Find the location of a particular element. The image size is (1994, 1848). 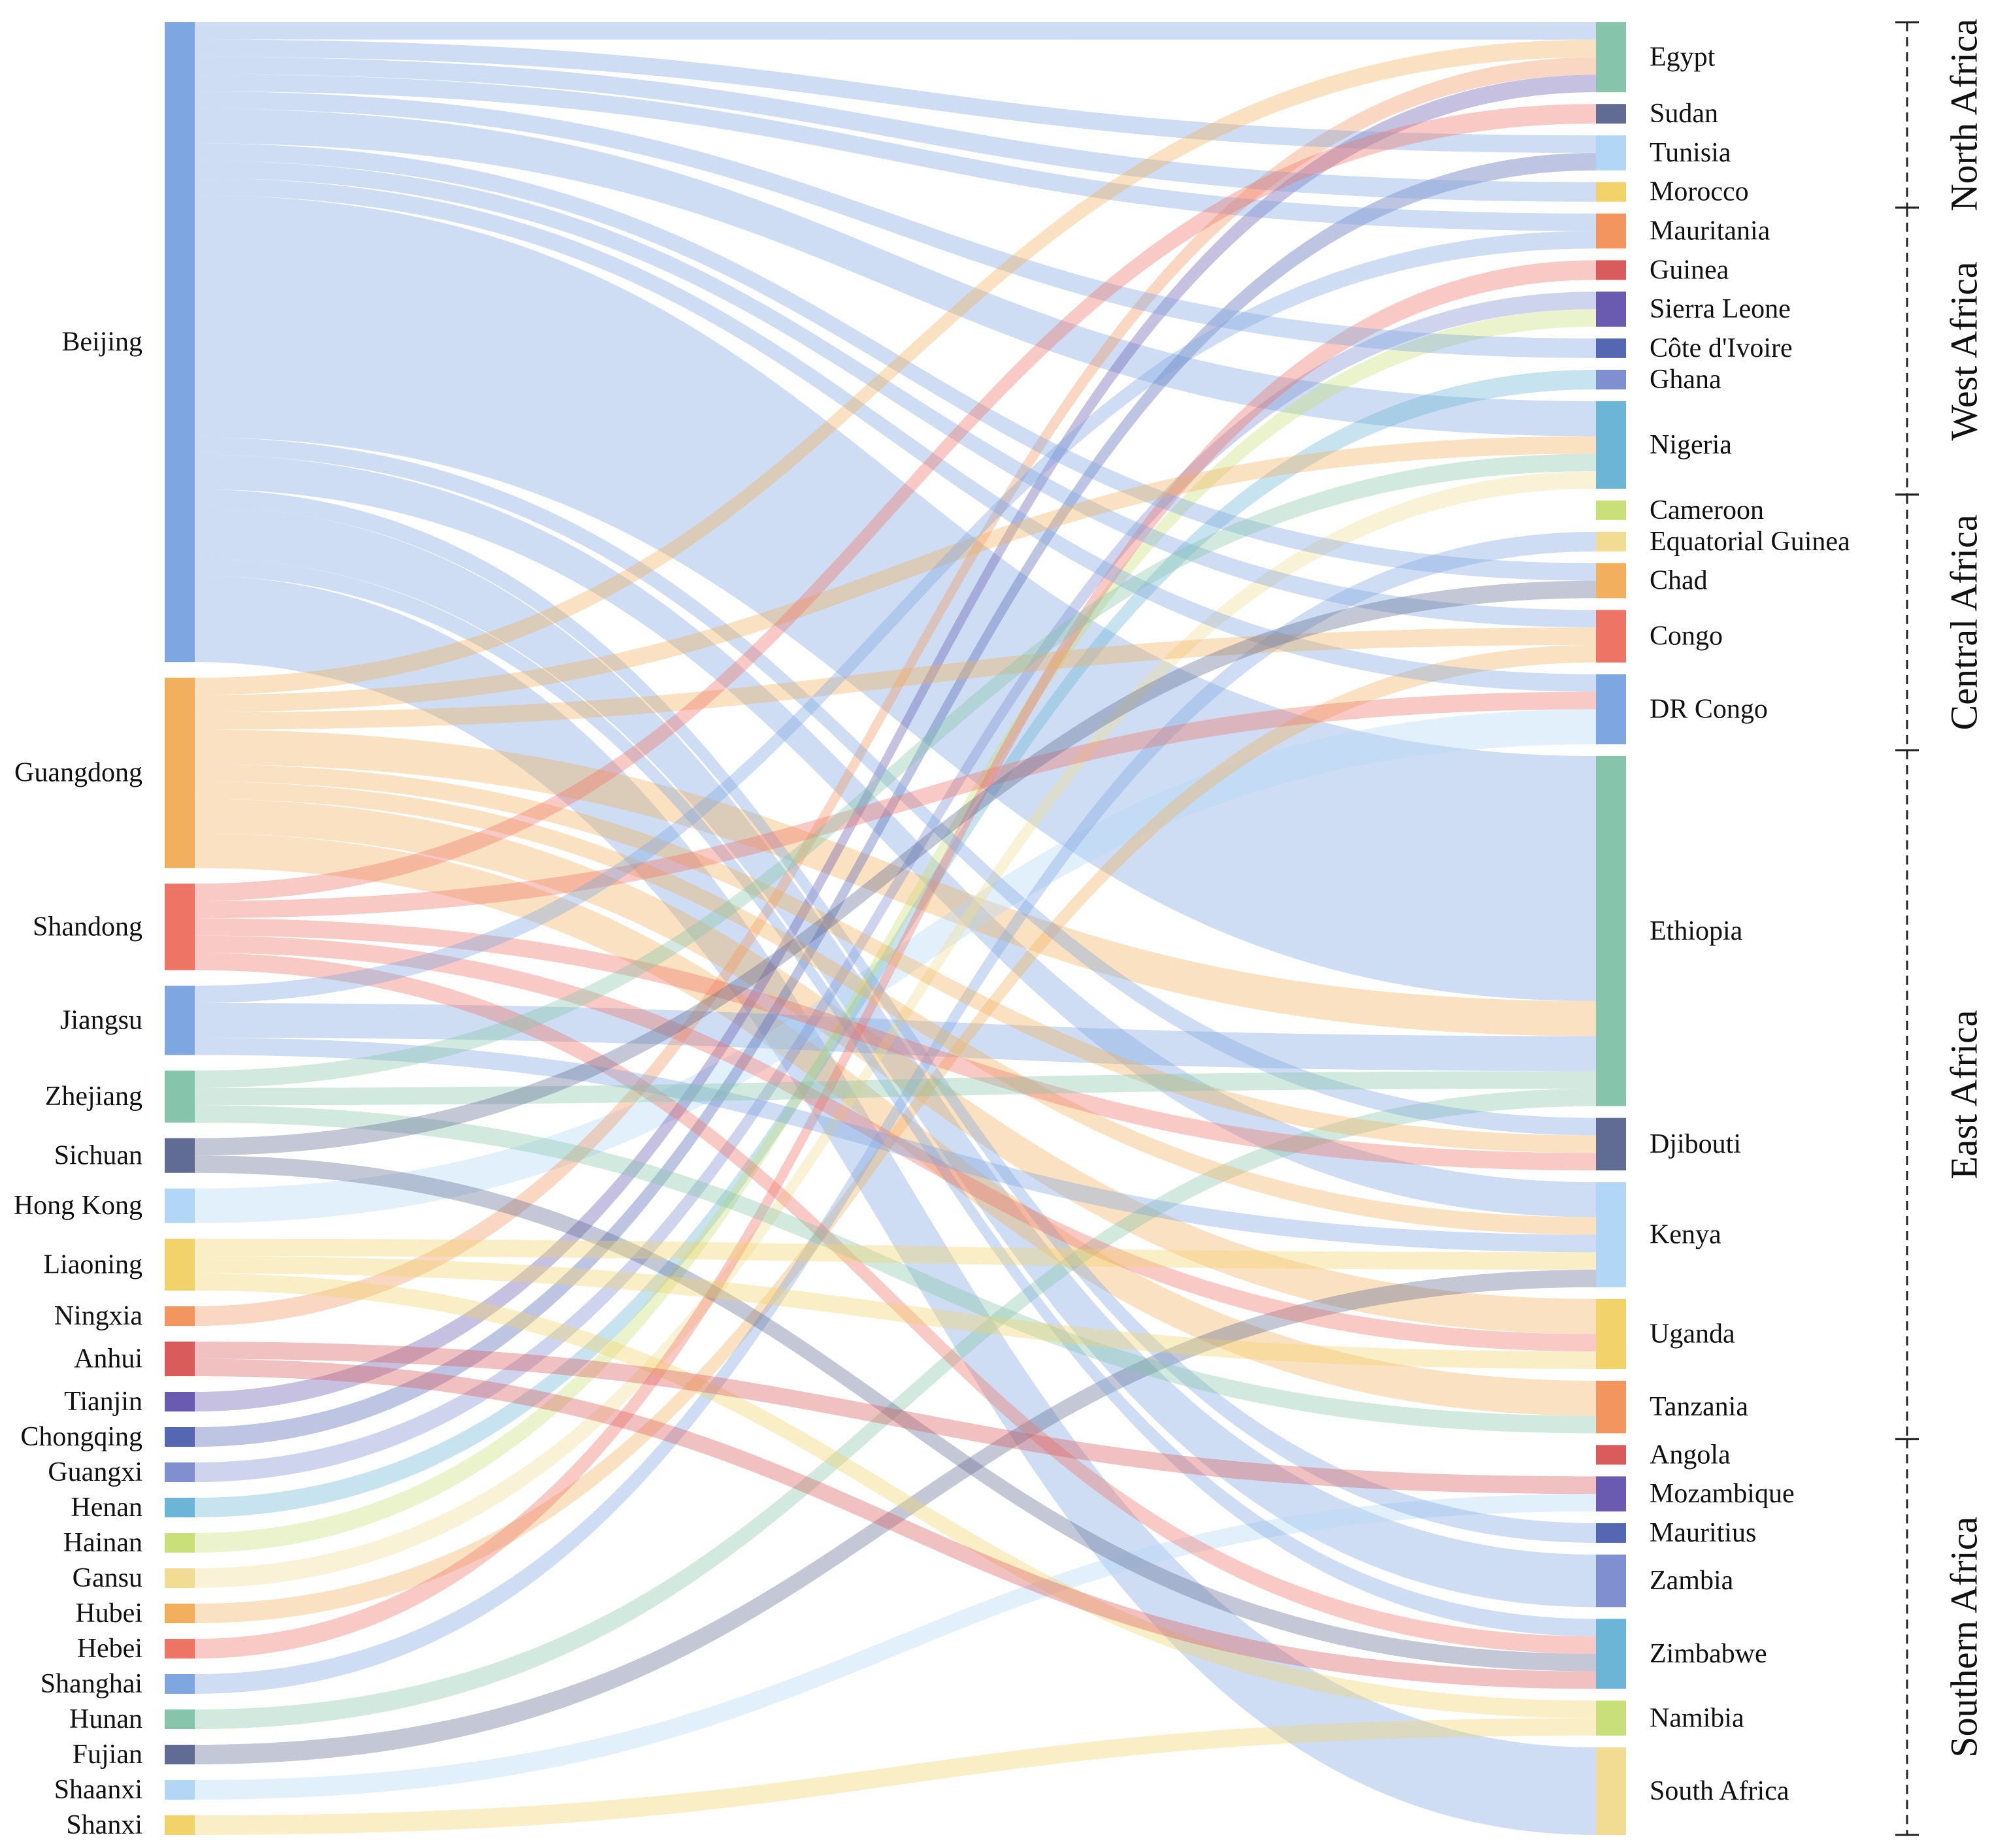

target-node-sierra-leone is located at coordinates (1611, 309).